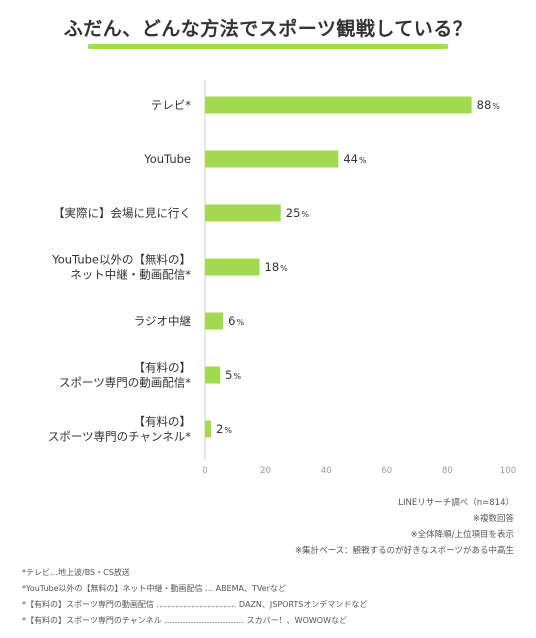 The width and height of the screenshot is (536, 638). What do you see at coordinates (121, 267) in the screenshot?
I see `category-label: YouTube以外の【無料の】ネット中継・動画配信*` at bounding box center [121, 267].